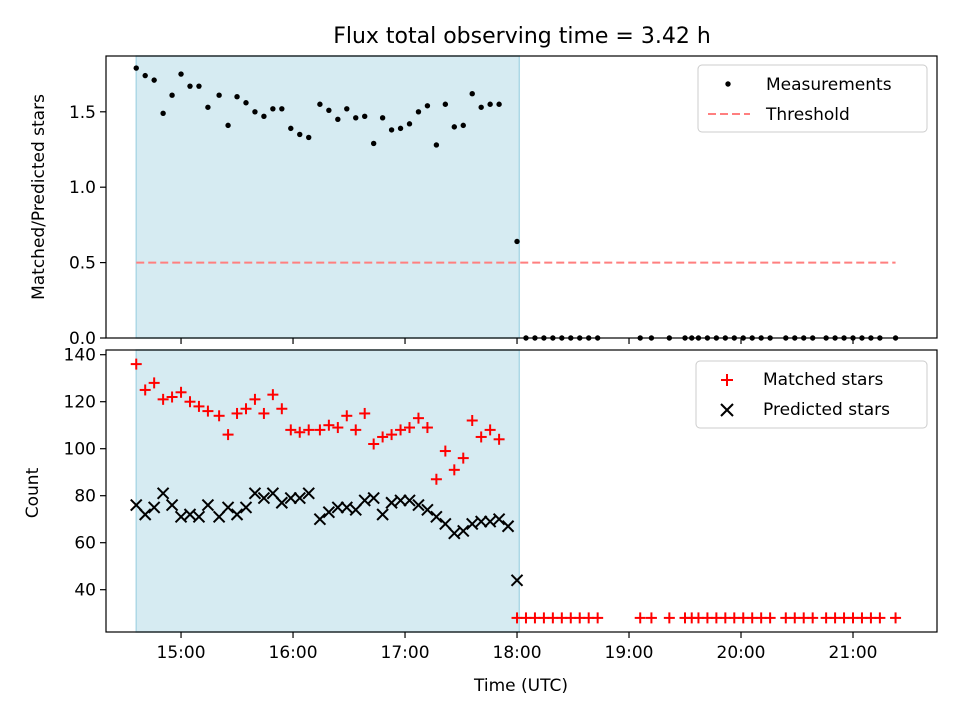 Image resolution: width=960 pixels, height=720 pixels. What do you see at coordinates (293, 653) in the screenshot?
I see `x-tick-label: 16:00` at bounding box center [293, 653].